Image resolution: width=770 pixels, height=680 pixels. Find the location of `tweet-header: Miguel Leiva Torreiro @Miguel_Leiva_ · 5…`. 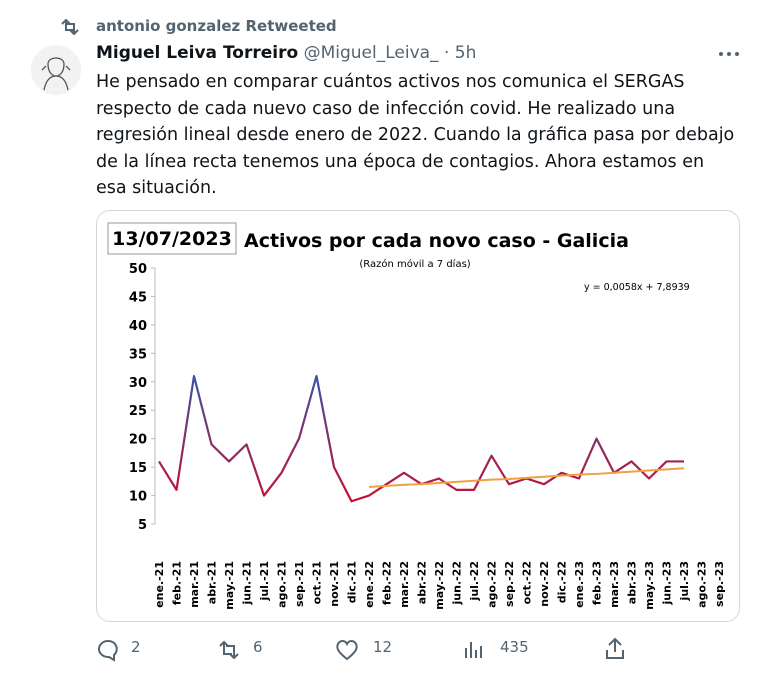

tweet-header: Miguel Leiva Torreiro @Miguel_Leiva_ · 5… is located at coordinates (286, 53).